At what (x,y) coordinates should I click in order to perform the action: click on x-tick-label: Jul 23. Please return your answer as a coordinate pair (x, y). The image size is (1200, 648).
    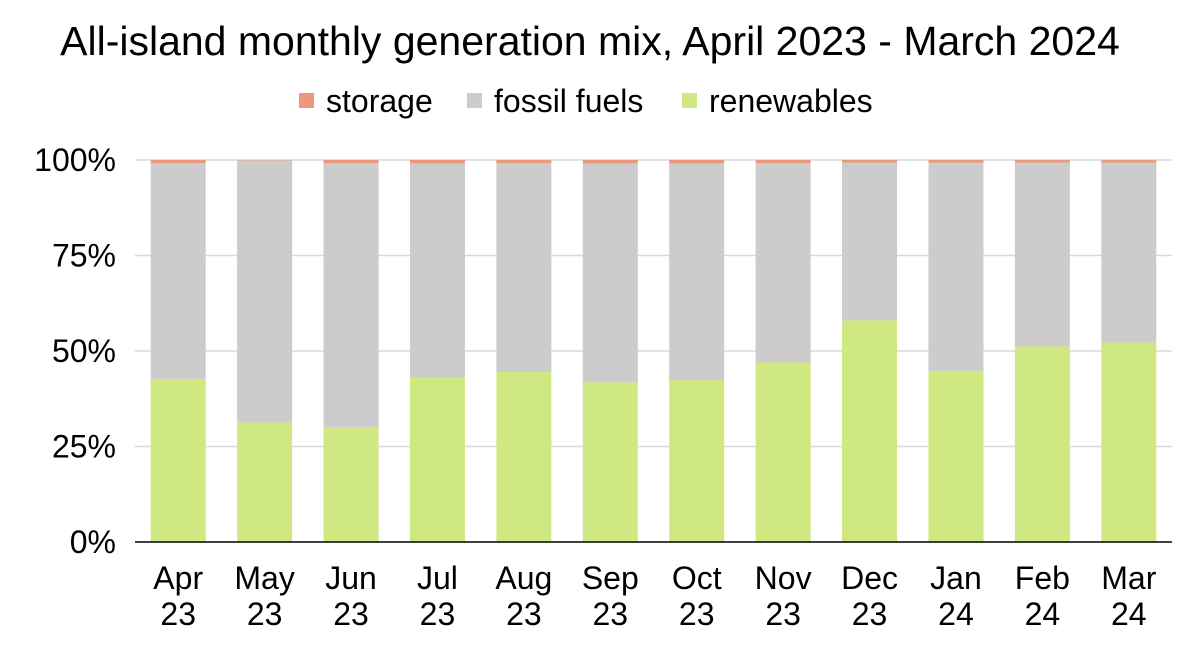
    Looking at the image, I should click on (437, 596).